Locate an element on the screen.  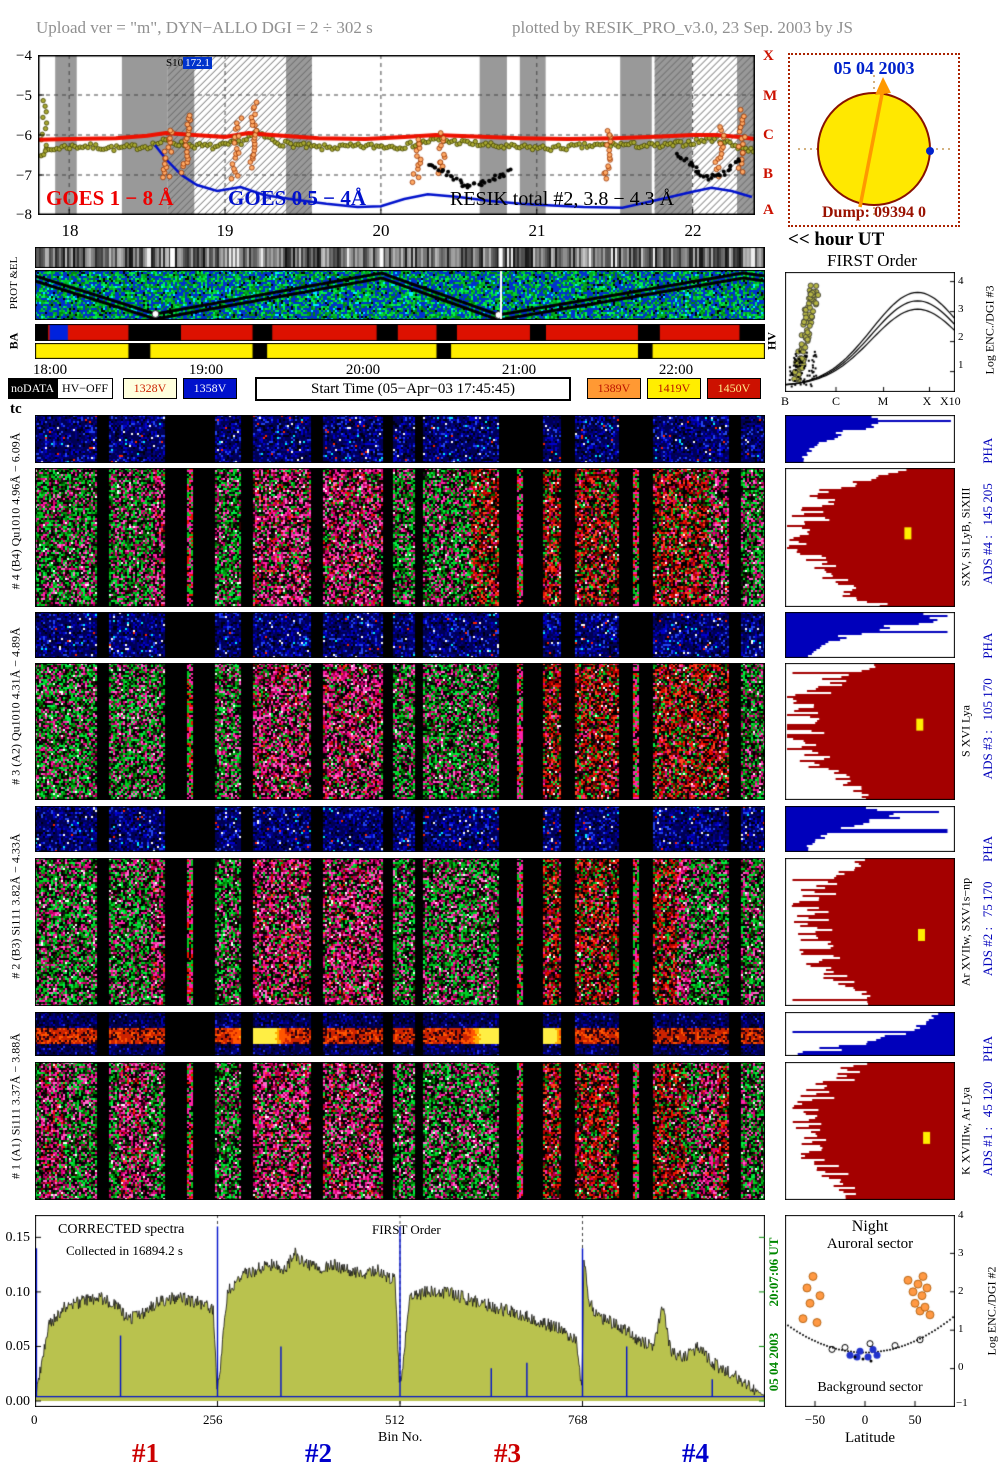
group1-ads-histogram is located at coordinates (870, 1131).